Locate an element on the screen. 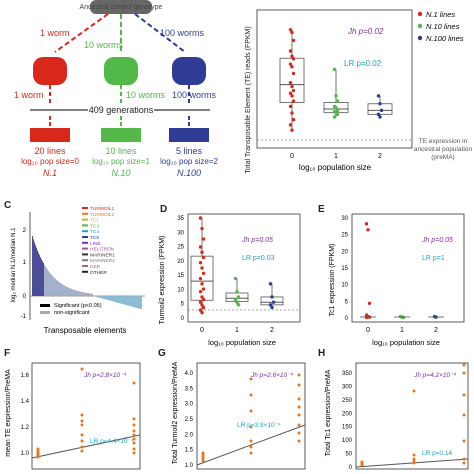 Image resolution: width=474 pixels, height=474 pixels. panel-d-jh: Jh p=0.05 is located at coordinates (257, 240).